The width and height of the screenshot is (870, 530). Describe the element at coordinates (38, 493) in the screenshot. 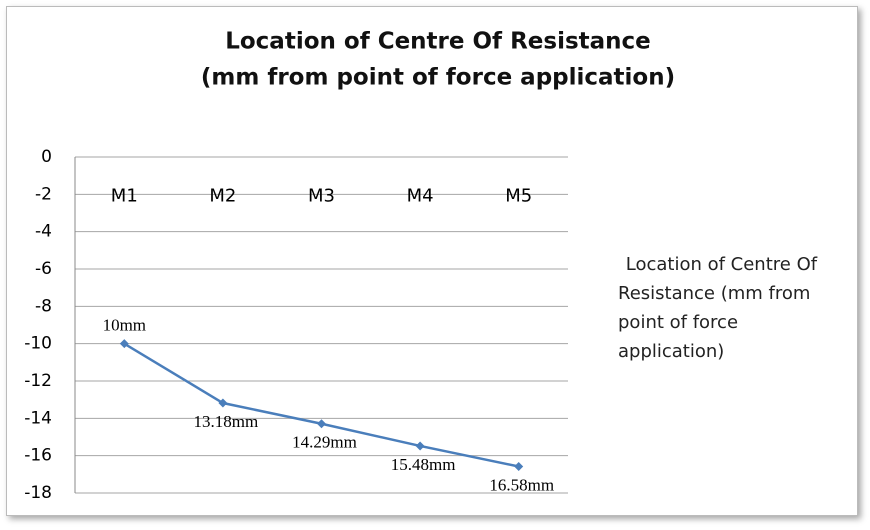

I see `y-tick-label: -18` at that location.